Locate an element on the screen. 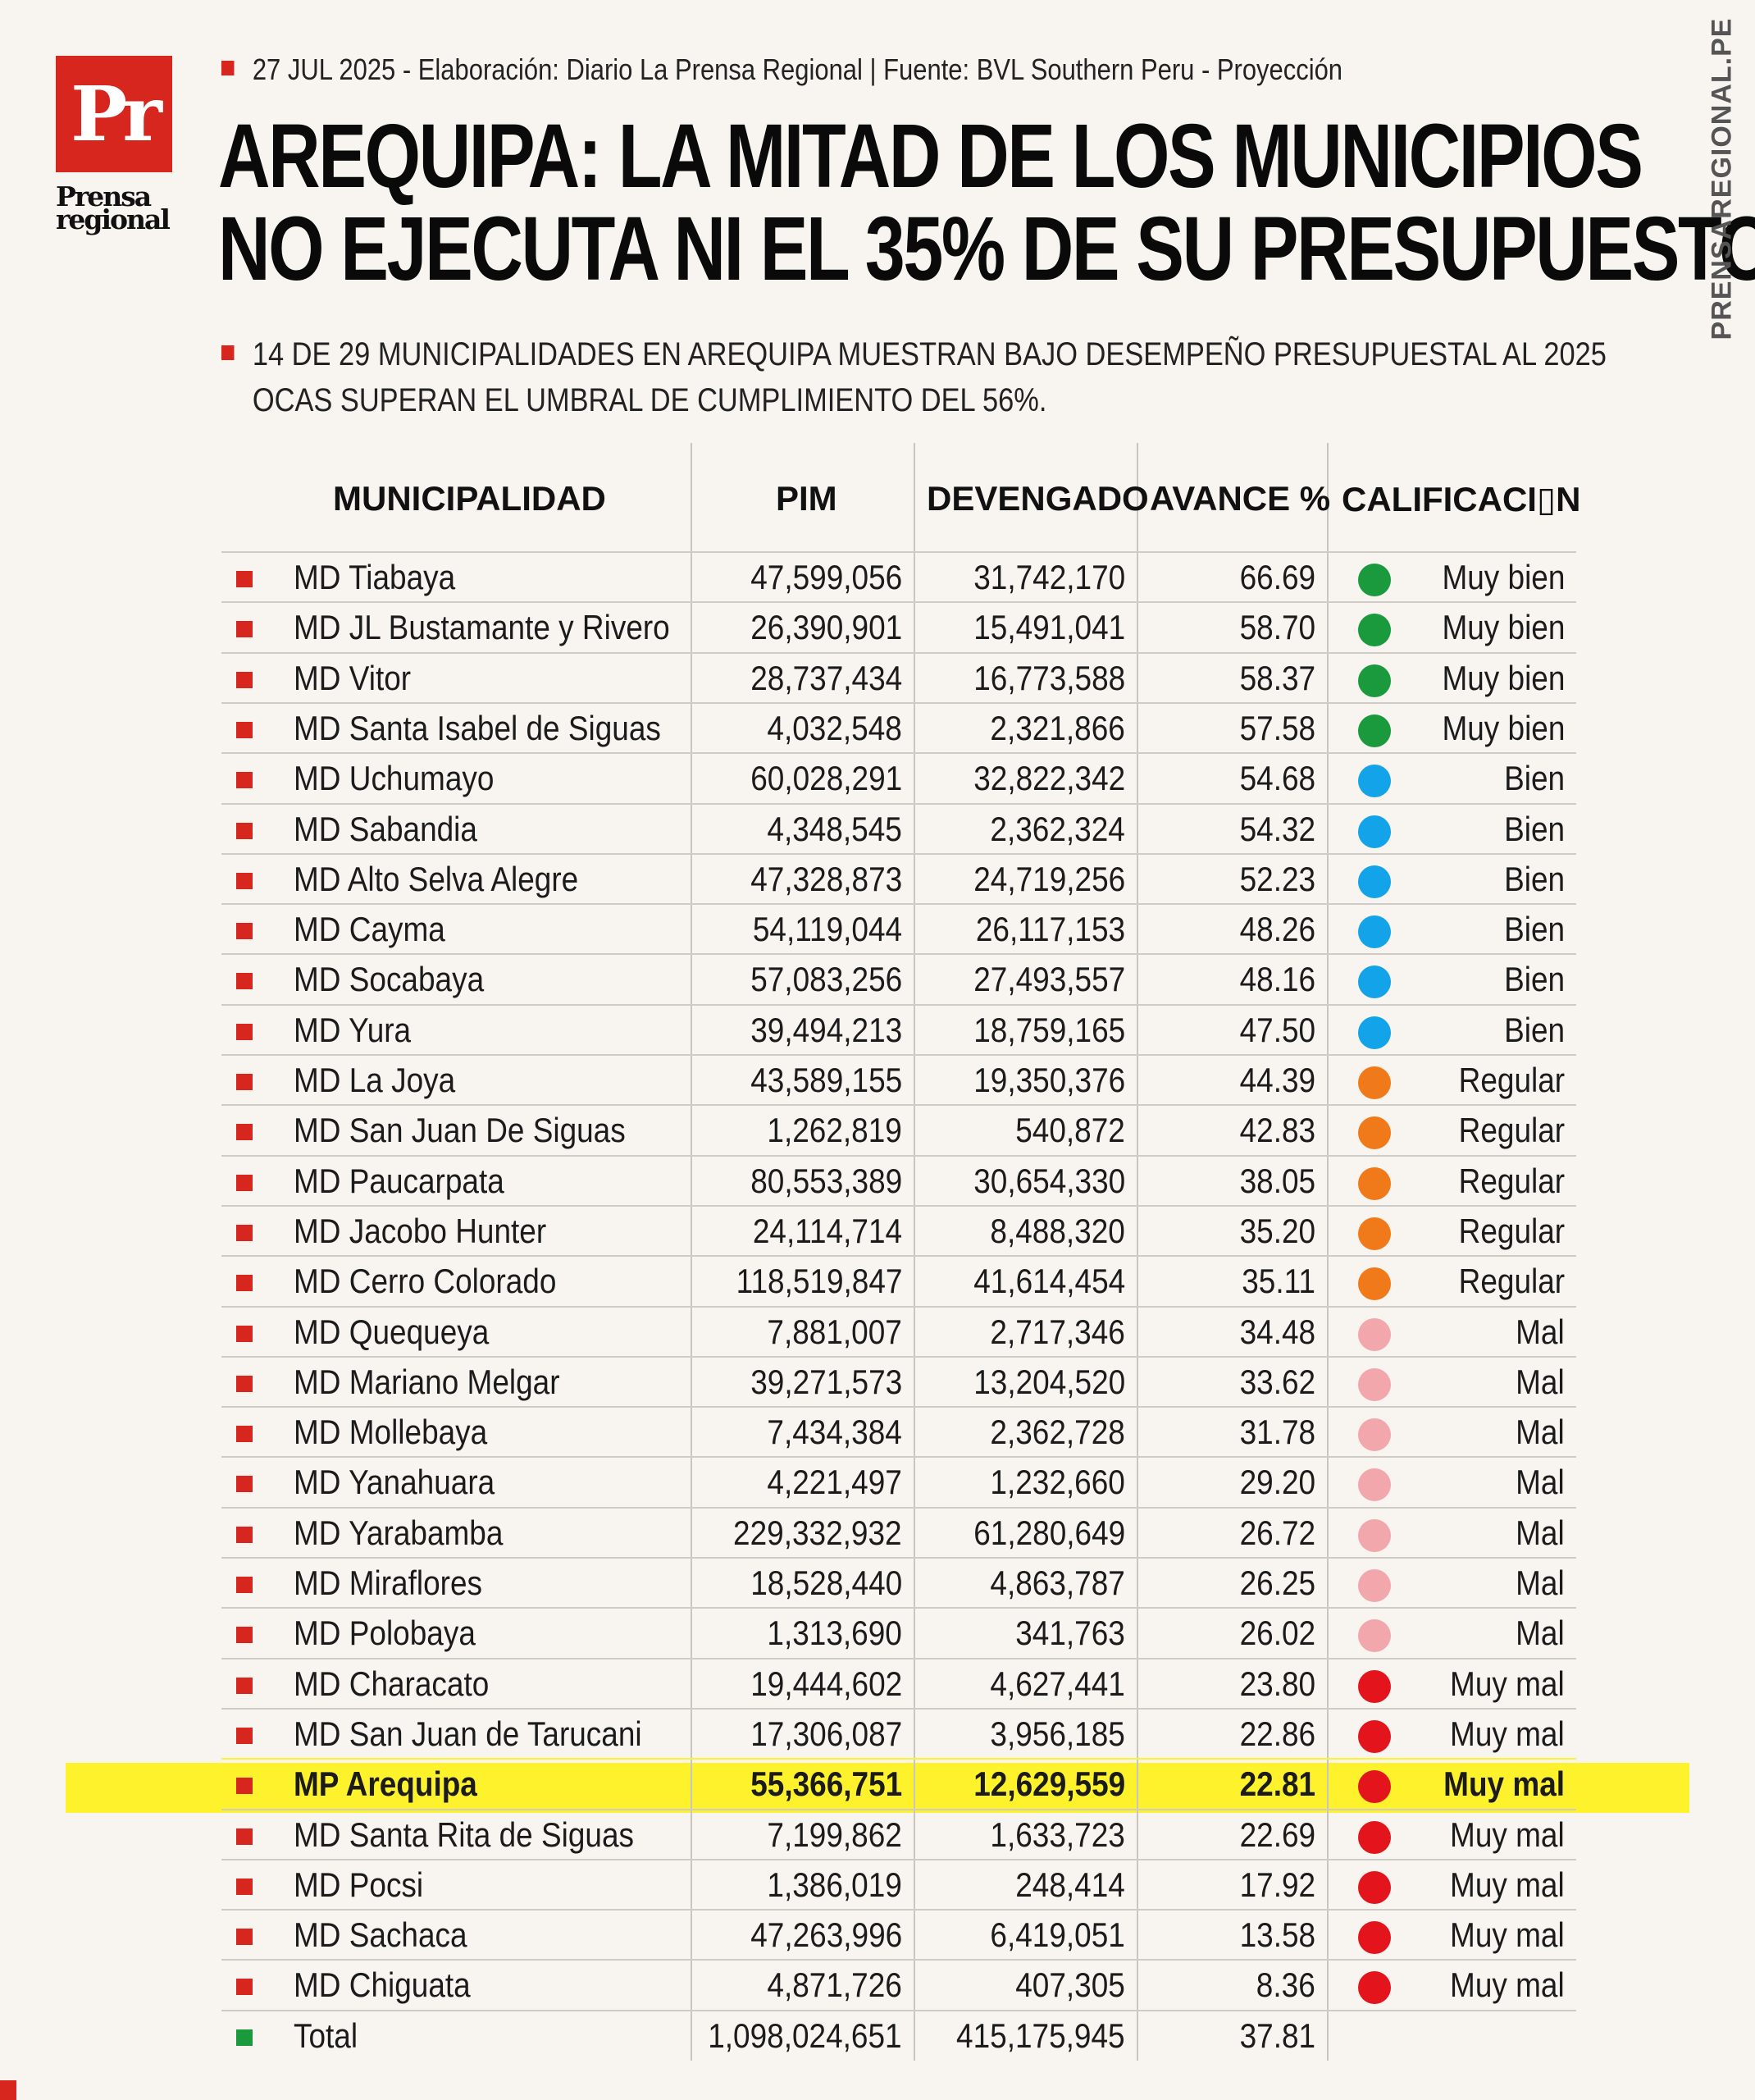 This screenshot has width=1755, height=2100. pim-value: 7,199,862 is located at coordinates (825, 1834).